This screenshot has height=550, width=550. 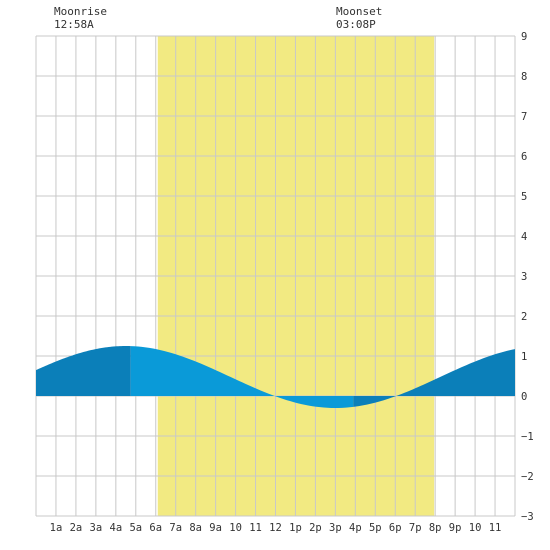 I want to click on y-tick-label: 5, so click(x=524, y=197).